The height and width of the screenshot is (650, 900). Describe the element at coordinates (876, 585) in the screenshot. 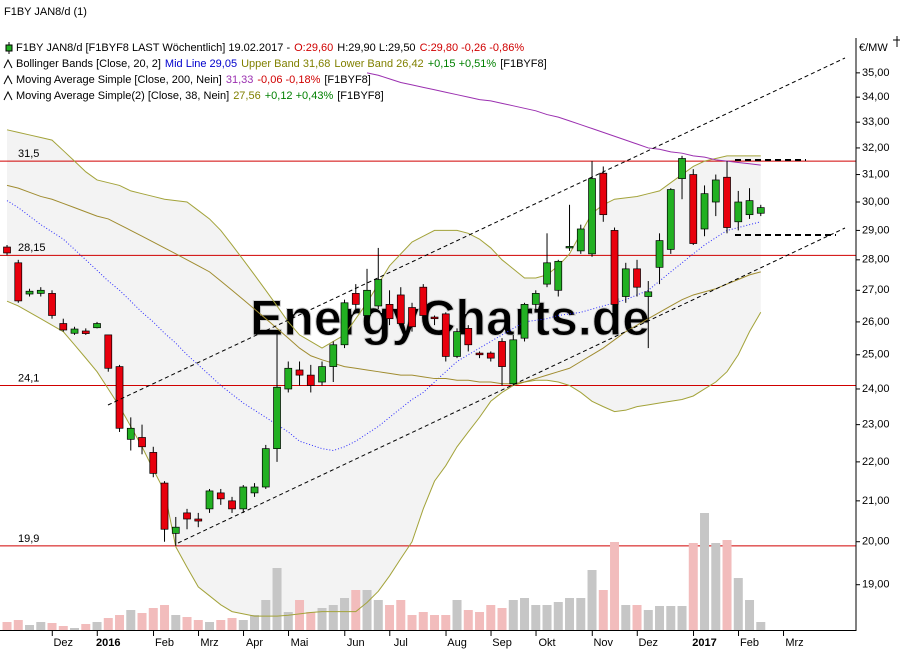

I see `y-tick-label: 19,00` at that location.